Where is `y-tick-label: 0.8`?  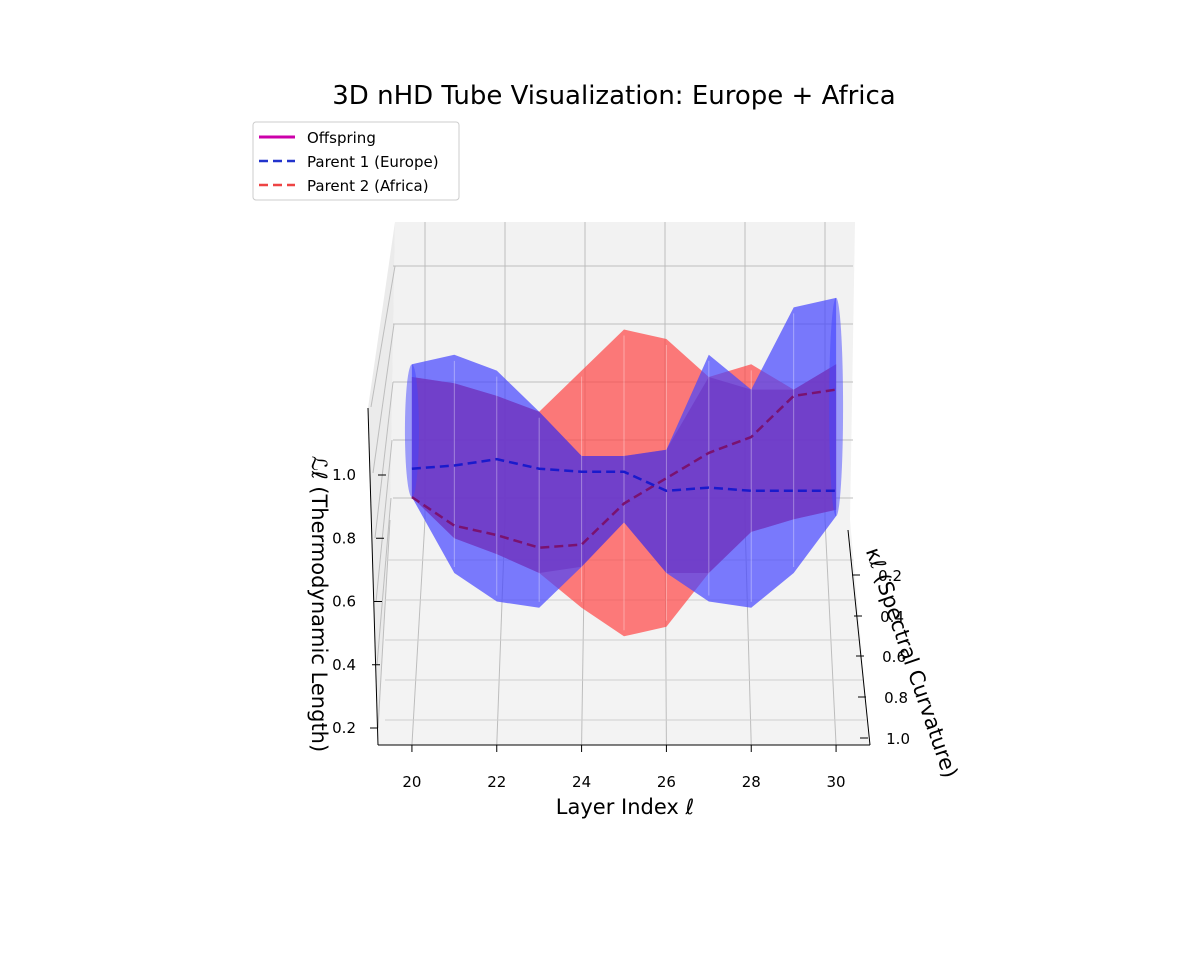 y-tick-label: 0.8 is located at coordinates (896, 698).